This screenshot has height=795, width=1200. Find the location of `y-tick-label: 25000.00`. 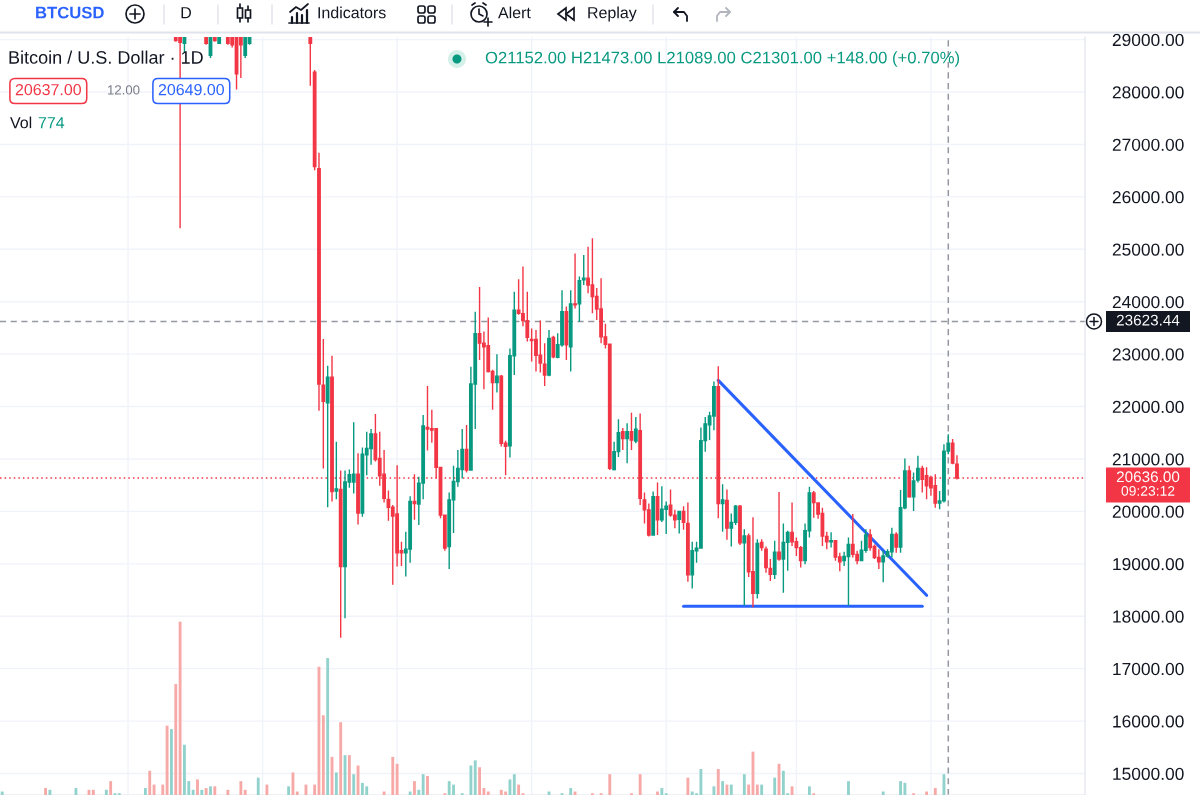

y-tick-label: 25000.00 is located at coordinates (1148, 249).